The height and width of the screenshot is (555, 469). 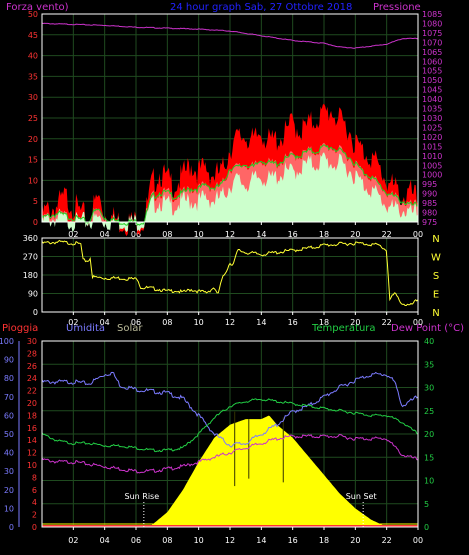 What do you see at coordinates (73, 540) in the screenshot?
I see `temp-xtick-label: 02` at bounding box center [73, 540].